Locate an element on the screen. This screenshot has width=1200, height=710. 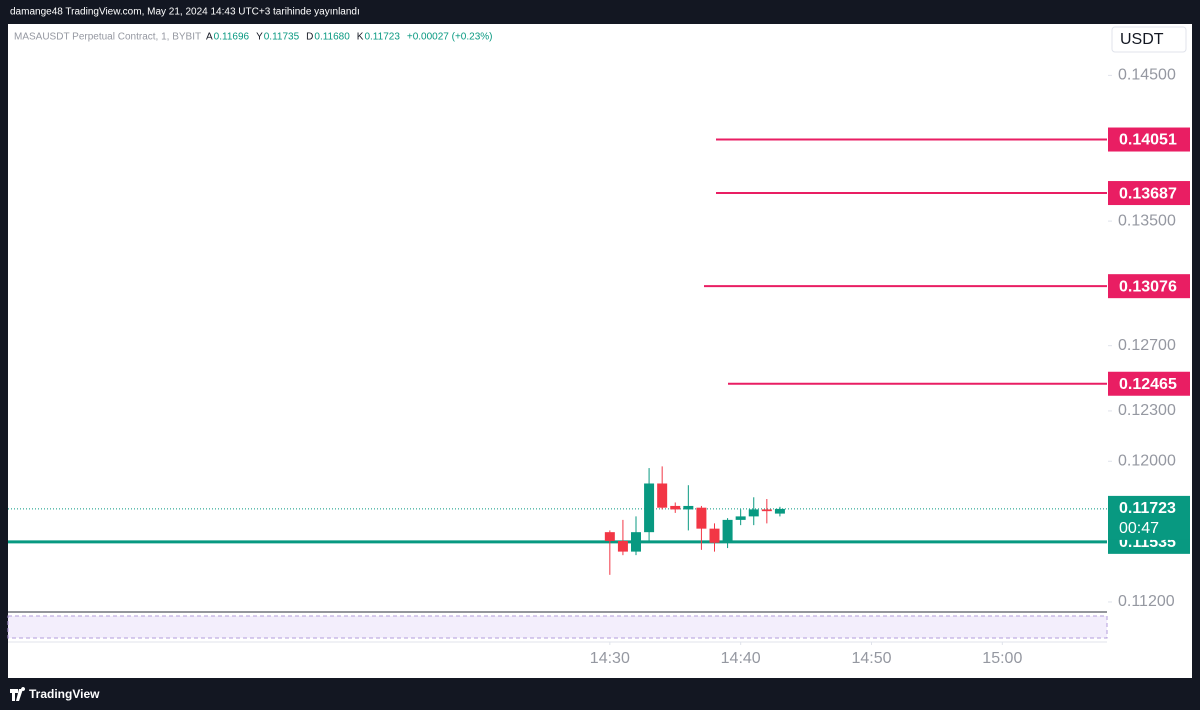
countdown: 00:47 is located at coordinates (1139, 528).